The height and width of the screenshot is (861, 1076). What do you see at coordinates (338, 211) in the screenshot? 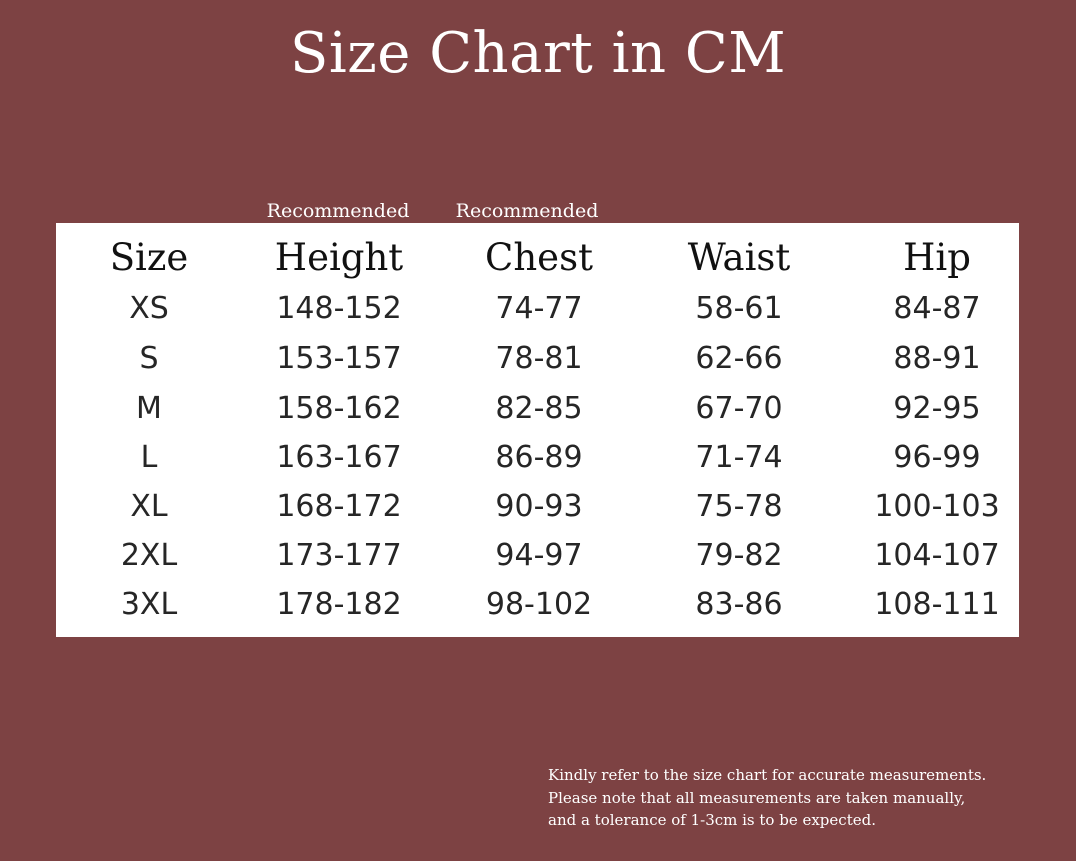
I see `height-recommended-label: Recommended` at bounding box center [338, 211].